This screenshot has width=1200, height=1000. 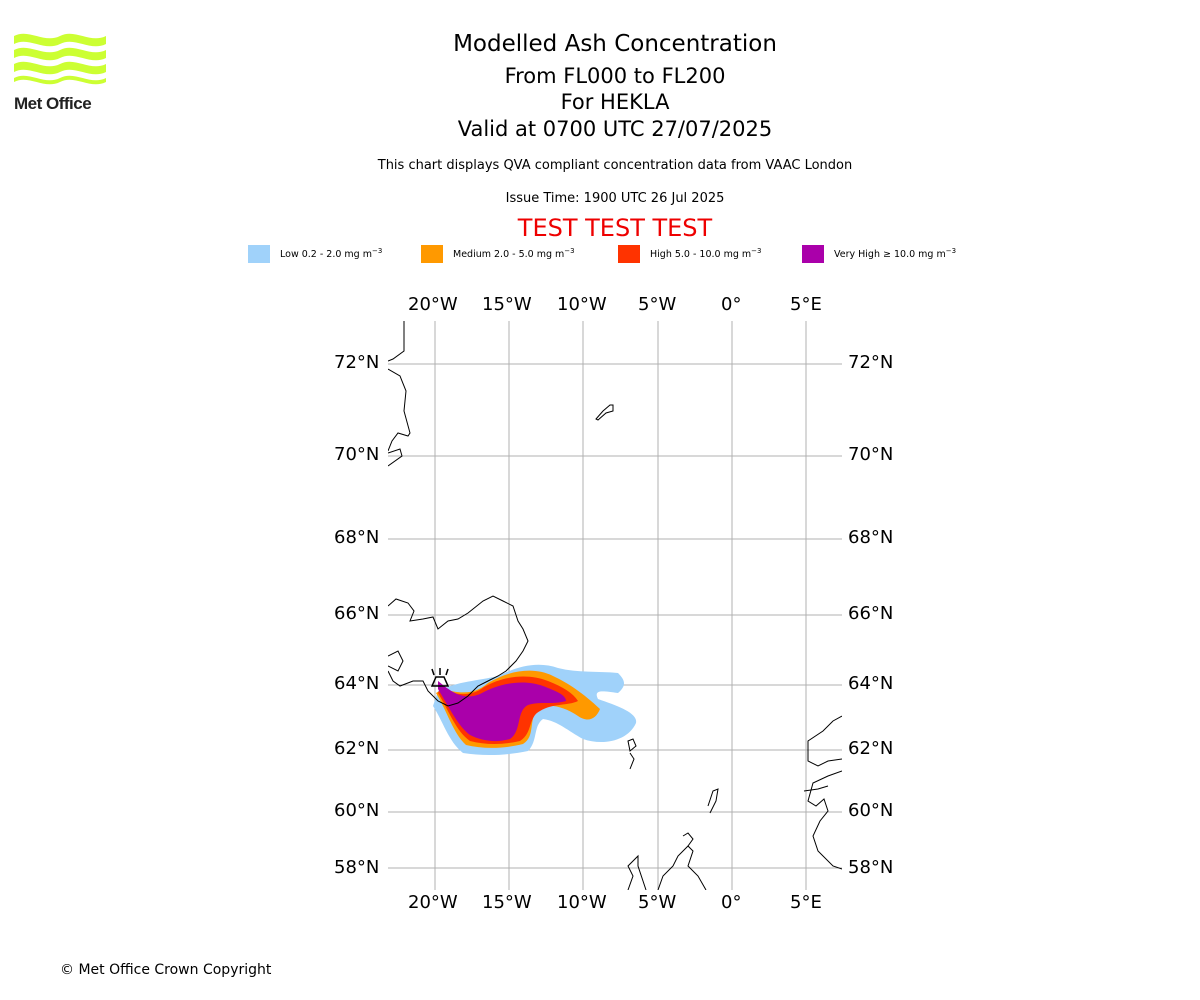 I want to click on legend-label-low: Low 0.2 - 2.0 mg m−3, so click(x=331, y=254).